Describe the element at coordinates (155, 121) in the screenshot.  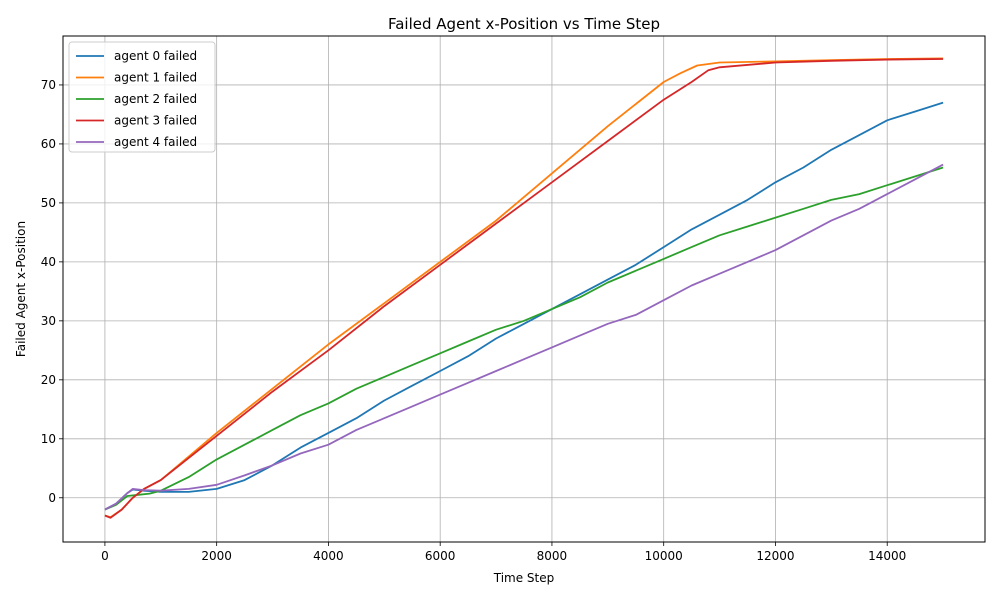
I see `legend-label-agent-3: agent 3 failed` at that location.